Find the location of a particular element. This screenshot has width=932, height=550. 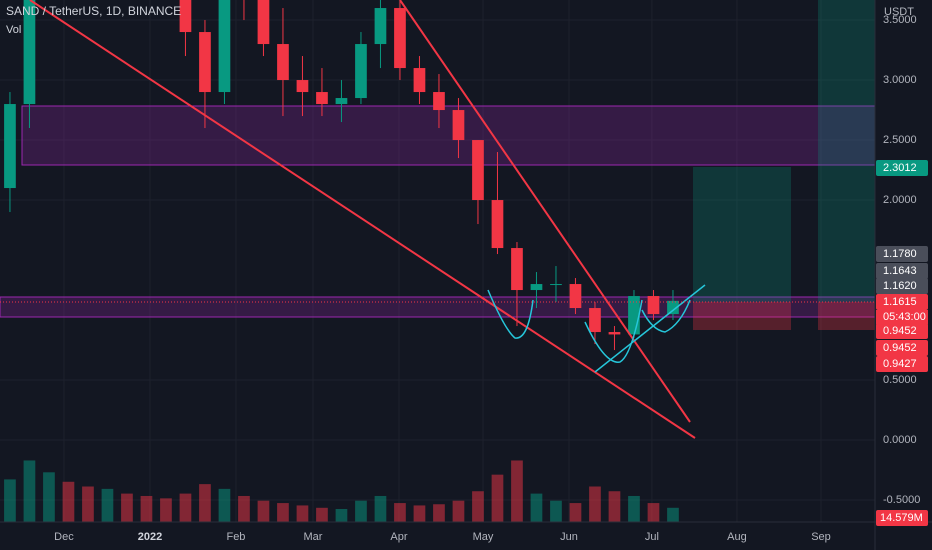

x-tick-label: Apr is located at coordinates (398, 537).